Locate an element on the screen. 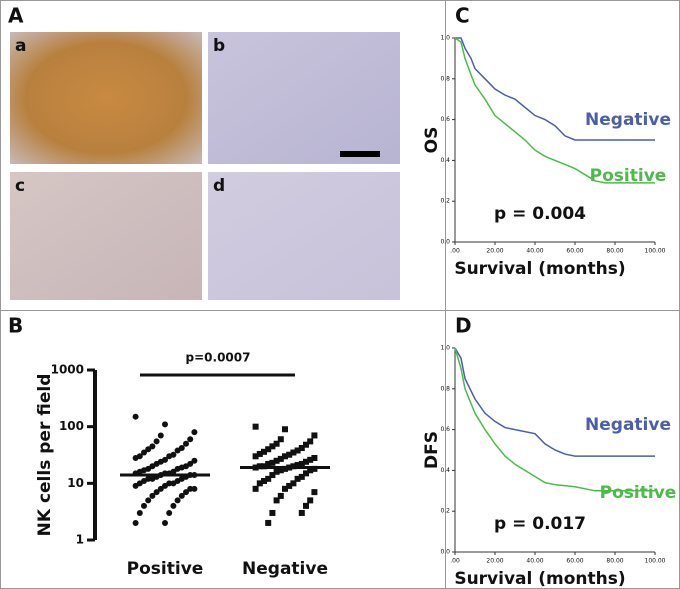 This screenshot has height=589, width=680. x-tick-label: 40.00 is located at coordinates (534, 561).